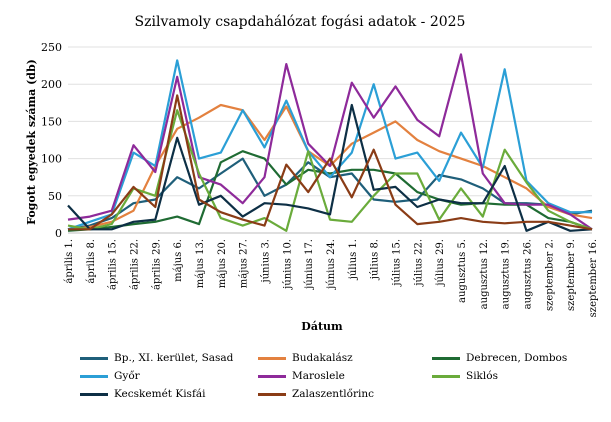  What do you see at coordinates (222, 263) in the screenshot?
I see `x-tick-label: május 20.` at bounding box center [222, 263].